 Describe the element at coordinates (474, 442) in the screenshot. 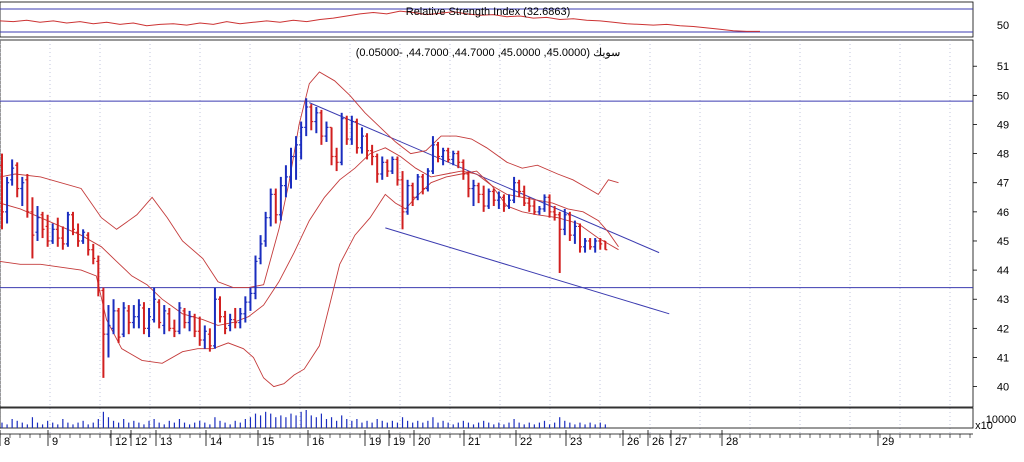

I see `x-tick-label: 21` at that location.